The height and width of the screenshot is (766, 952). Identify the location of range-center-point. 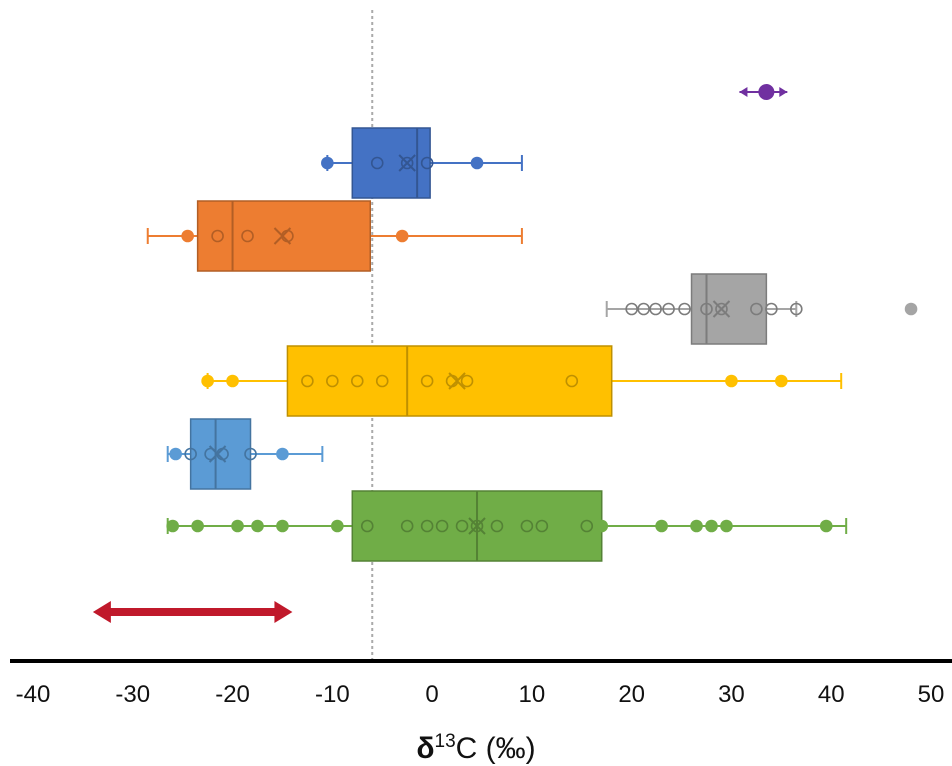
(766, 92).